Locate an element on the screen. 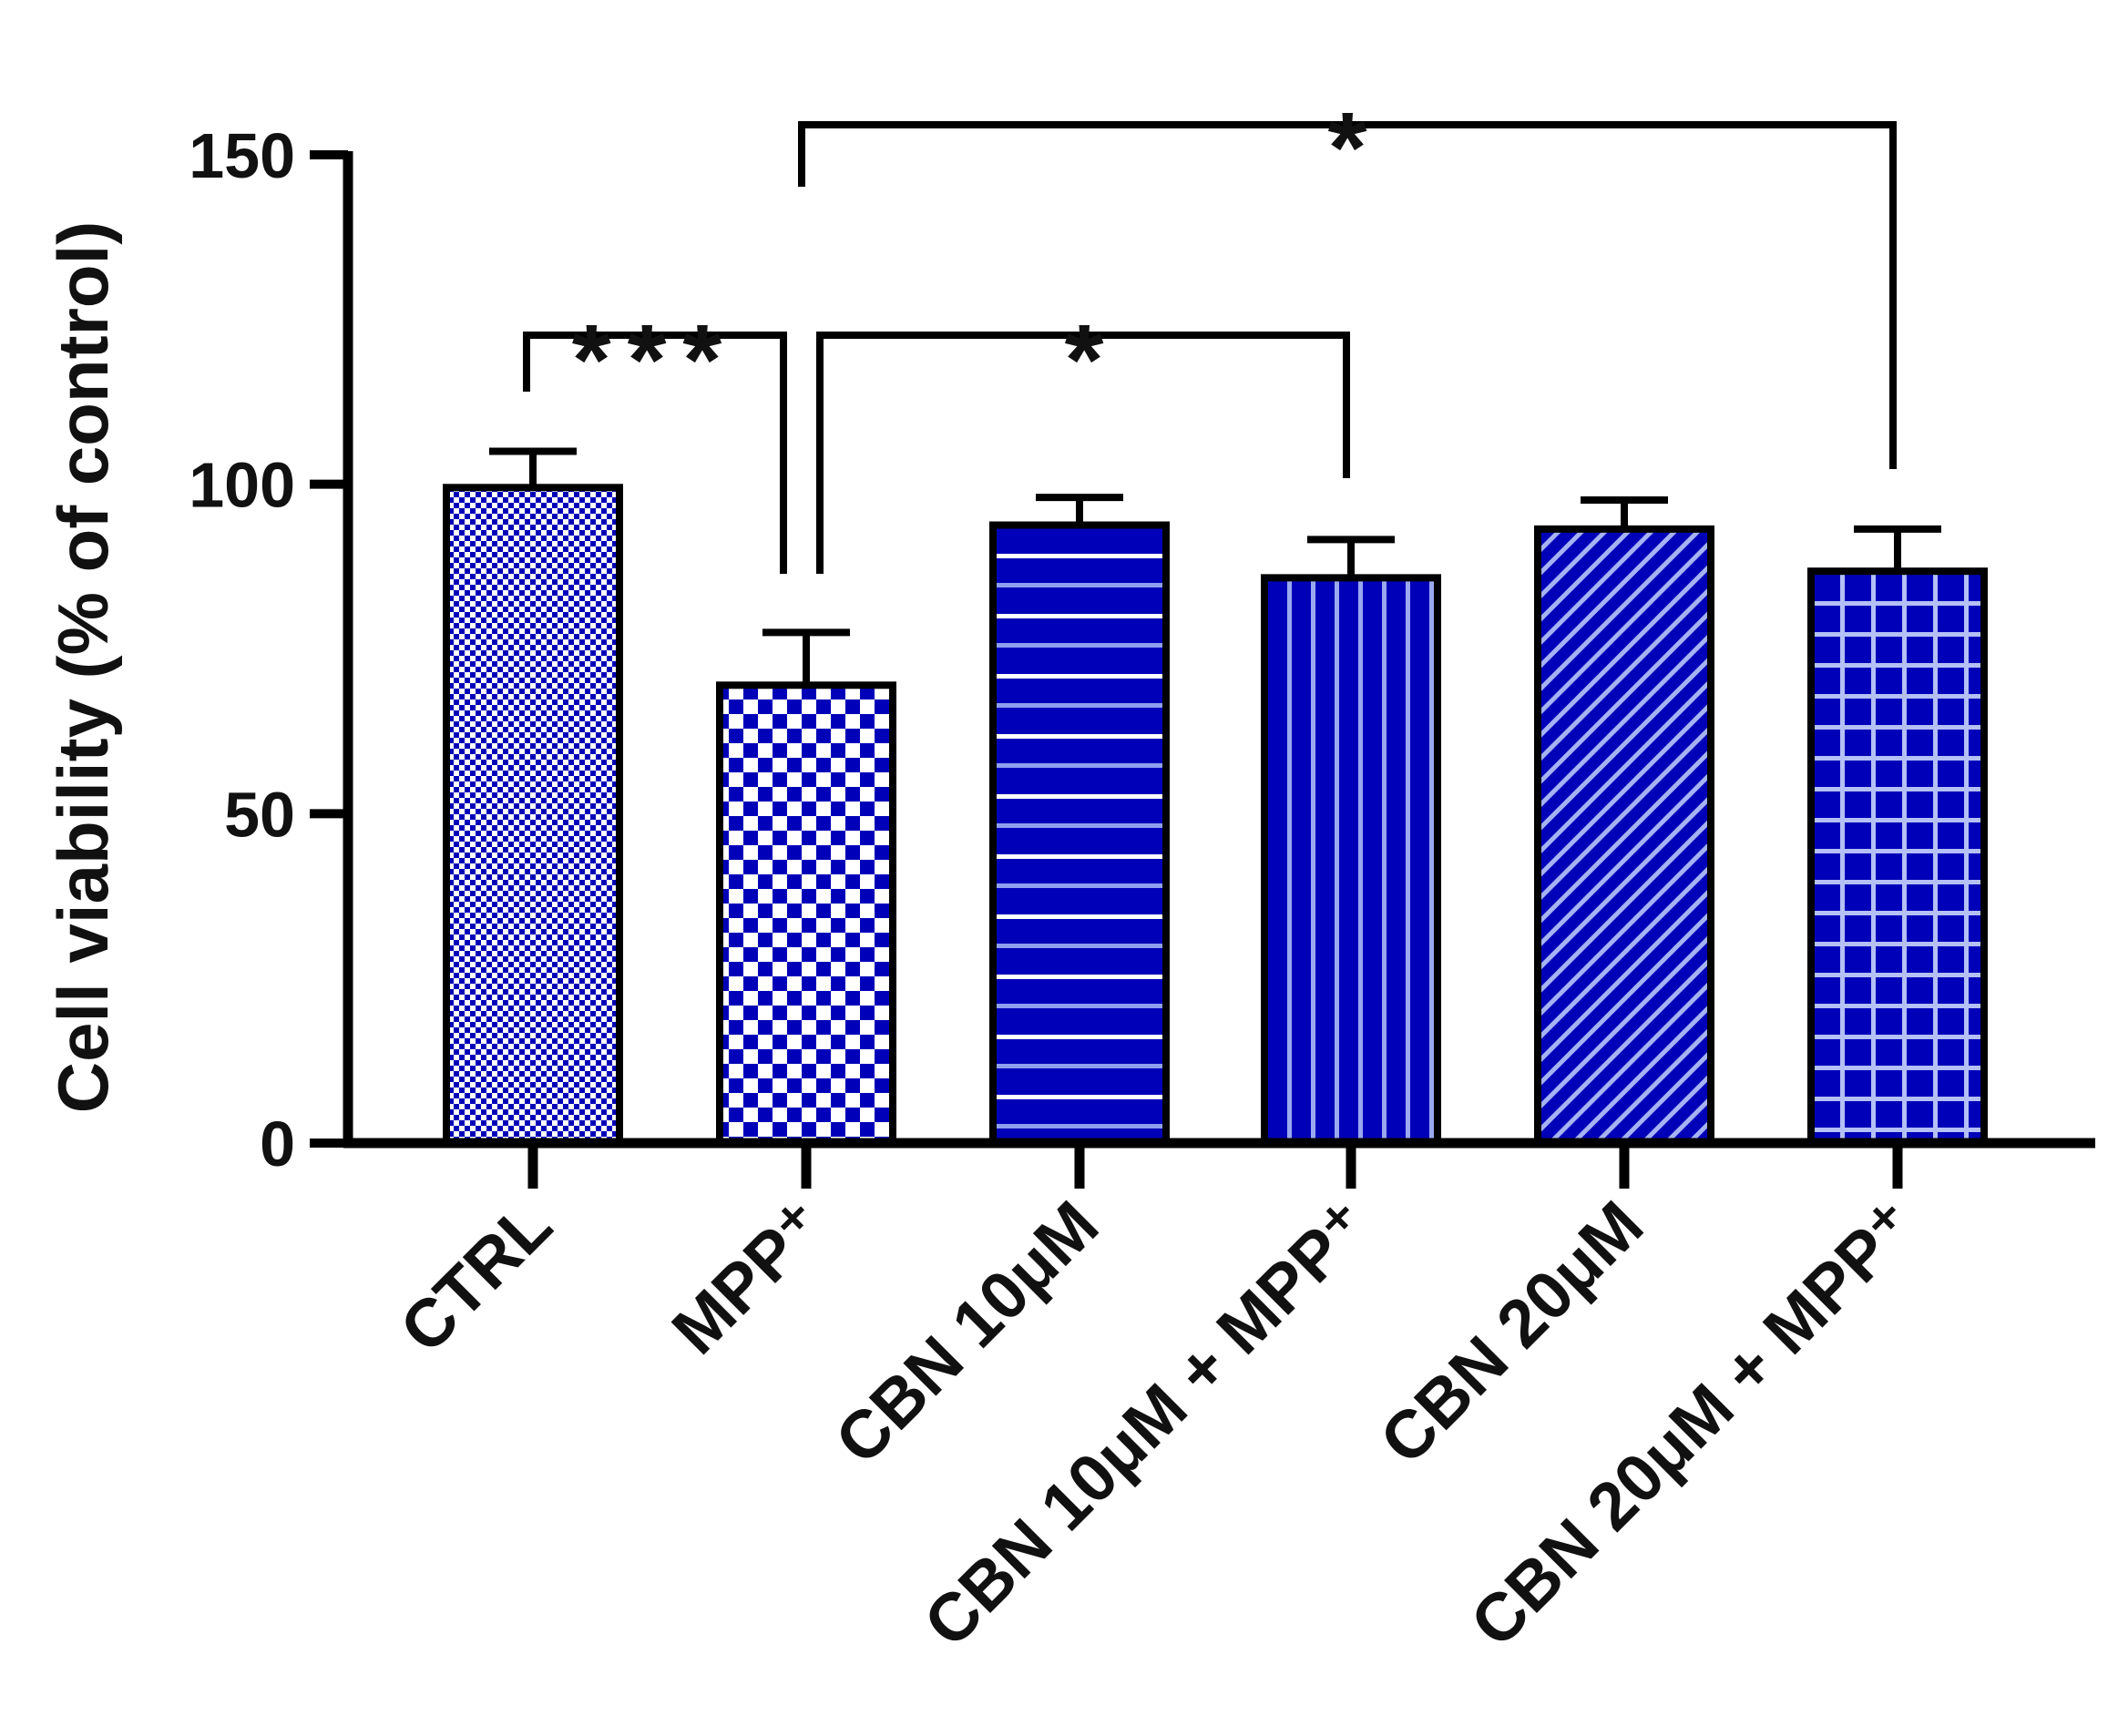 Image resolution: width=2108 pixels, height=1736 pixels. y-tick-label-150: 150 is located at coordinates (242, 155).